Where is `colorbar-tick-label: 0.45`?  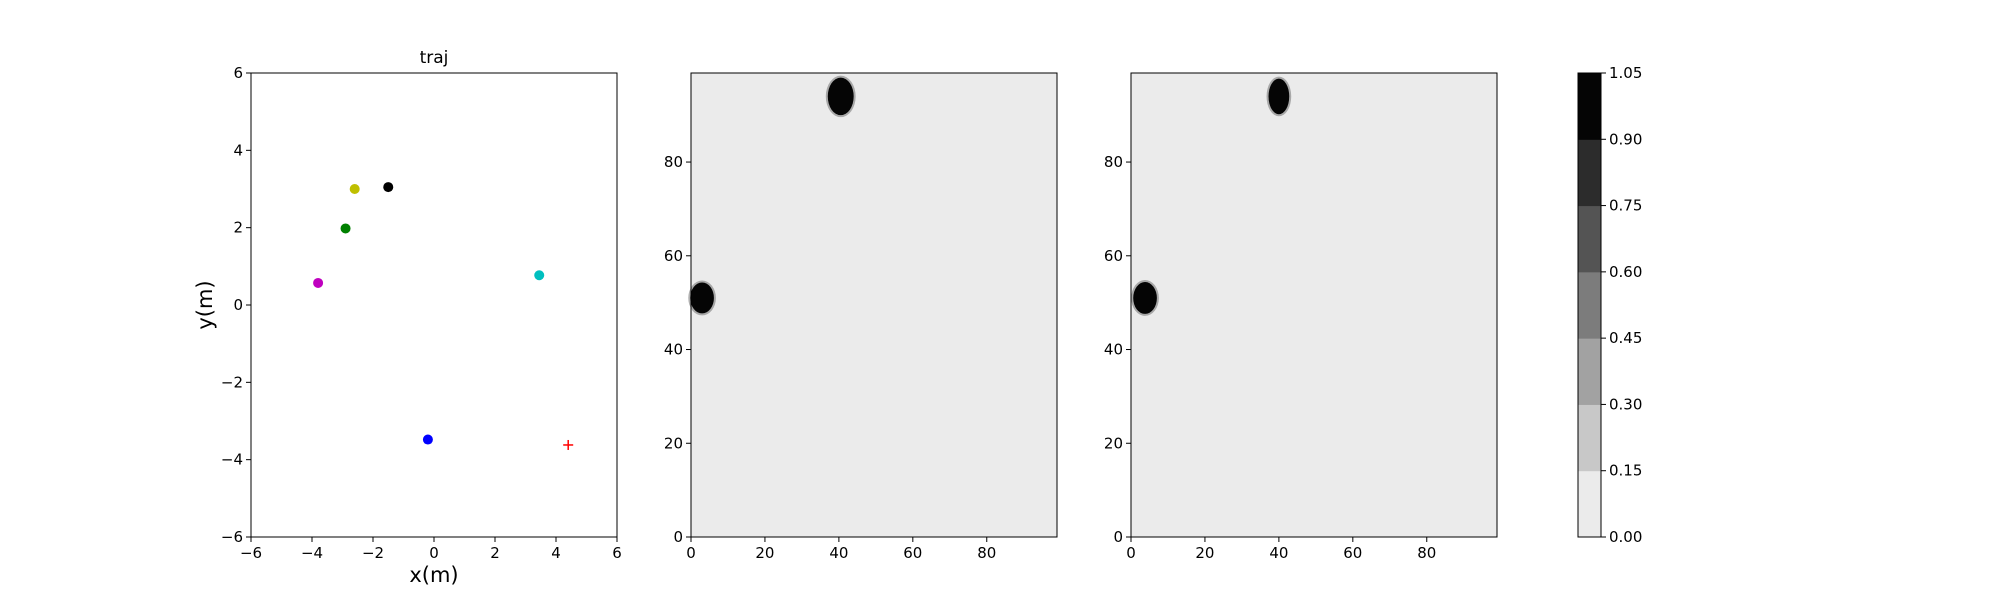 colorbar-tick-label: 0.45 is located at coordinates (1625, 338).